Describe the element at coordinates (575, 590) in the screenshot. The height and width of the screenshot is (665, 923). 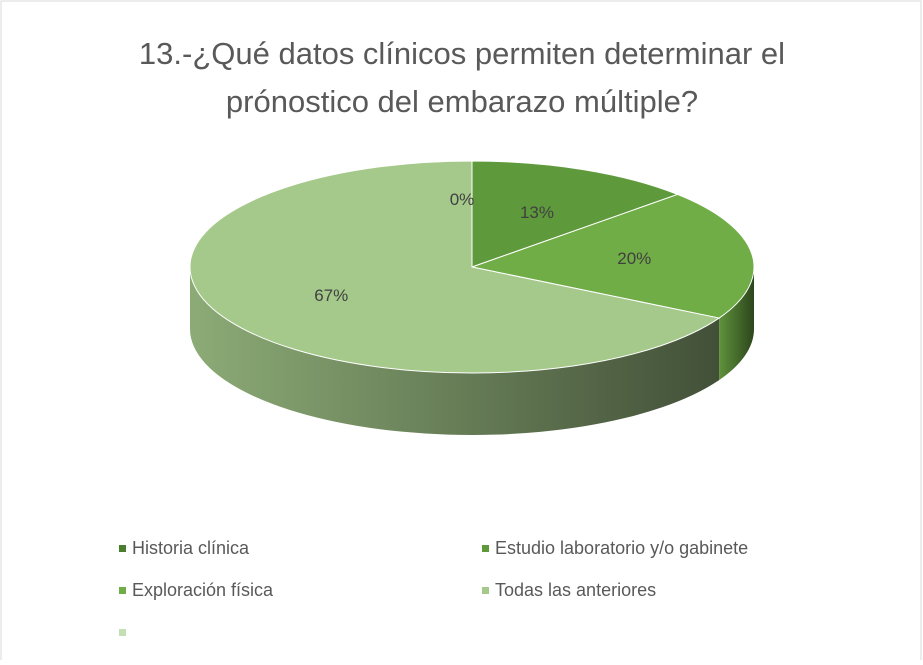
I see `legend-label: Todas las anteriores` at that location.